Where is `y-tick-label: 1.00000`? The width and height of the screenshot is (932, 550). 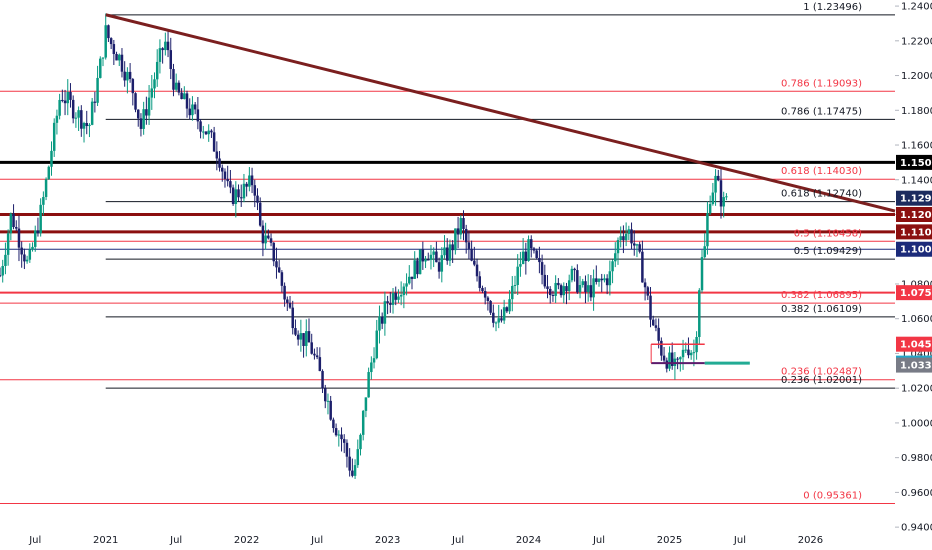
y-tick-label: 1.00000 is located at coordinates (916, 423).